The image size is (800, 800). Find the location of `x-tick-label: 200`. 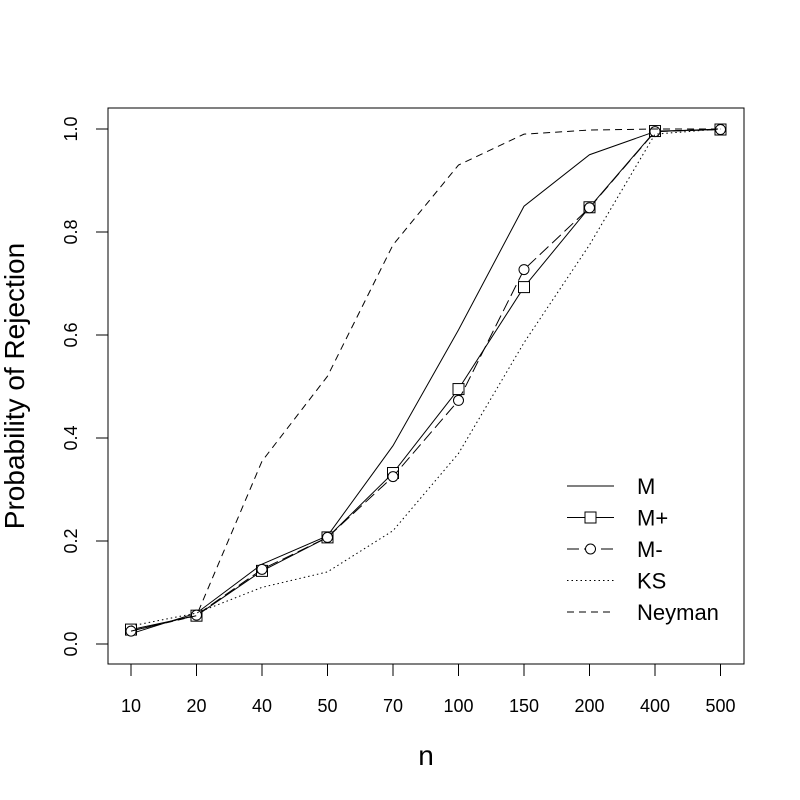

x-tick-label: 200 is located at coordinates (589, 706).